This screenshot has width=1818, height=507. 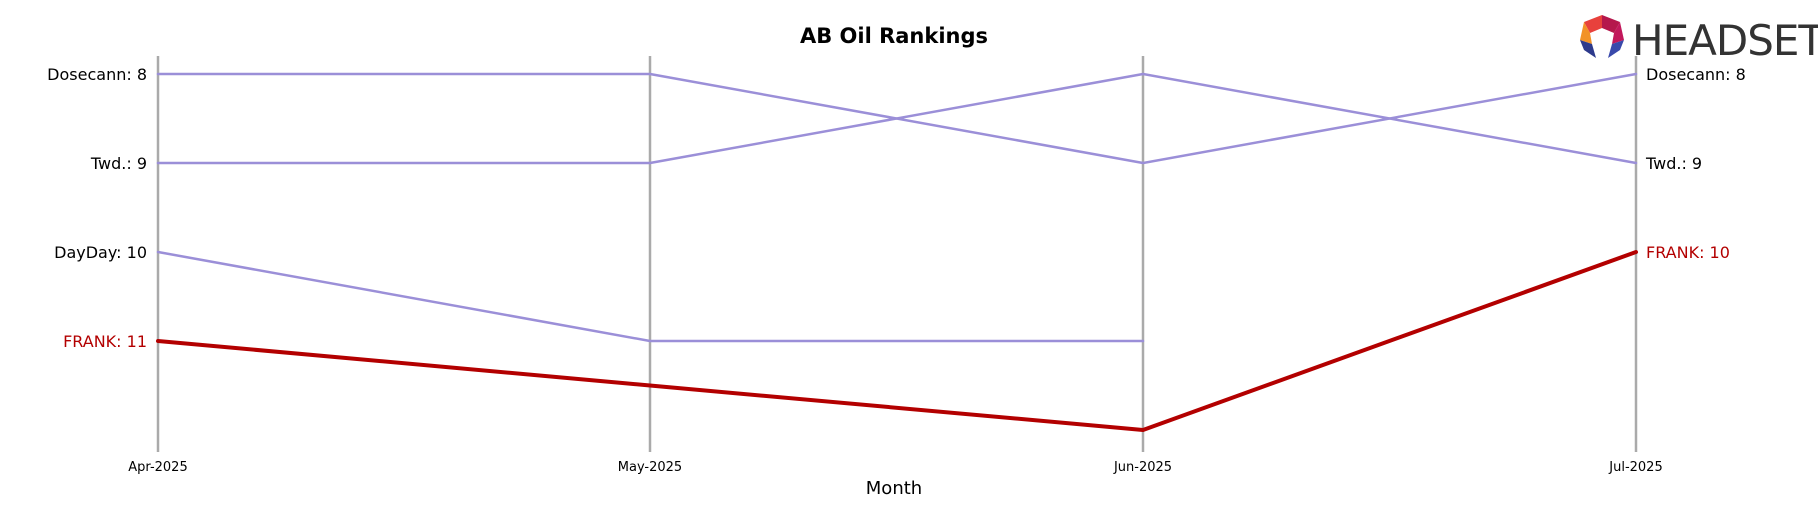 What do you see at coordinates (1696, 74) in the screenshot?
I see `right-rank-label: Dosecann: 8` at bounding box center [1696, 74].